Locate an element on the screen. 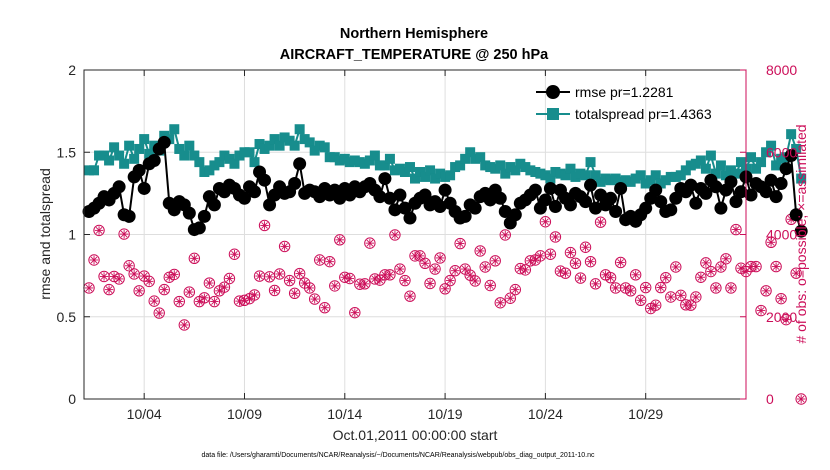 The image size is (830, 470). x-tick-label: 10/09 is located at coordinates (244, 414).